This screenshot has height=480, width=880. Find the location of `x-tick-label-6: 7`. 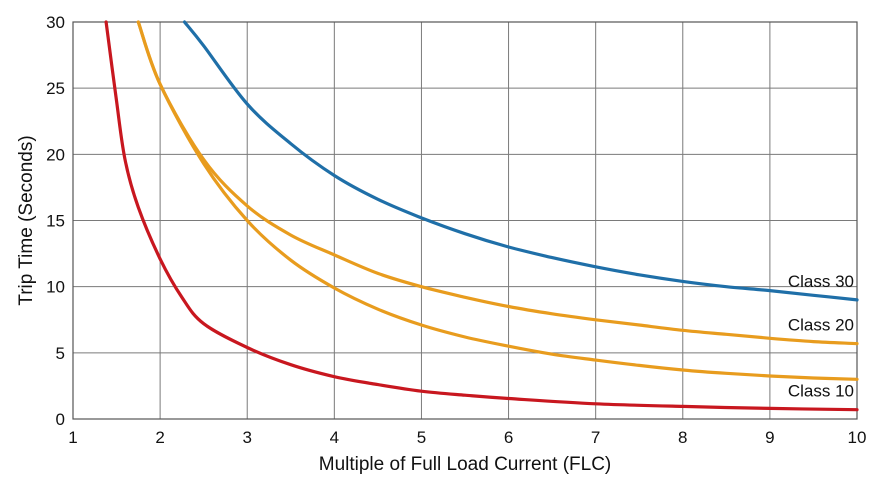

x-tick-label-6: 7 is located at coordinates (595, 437).